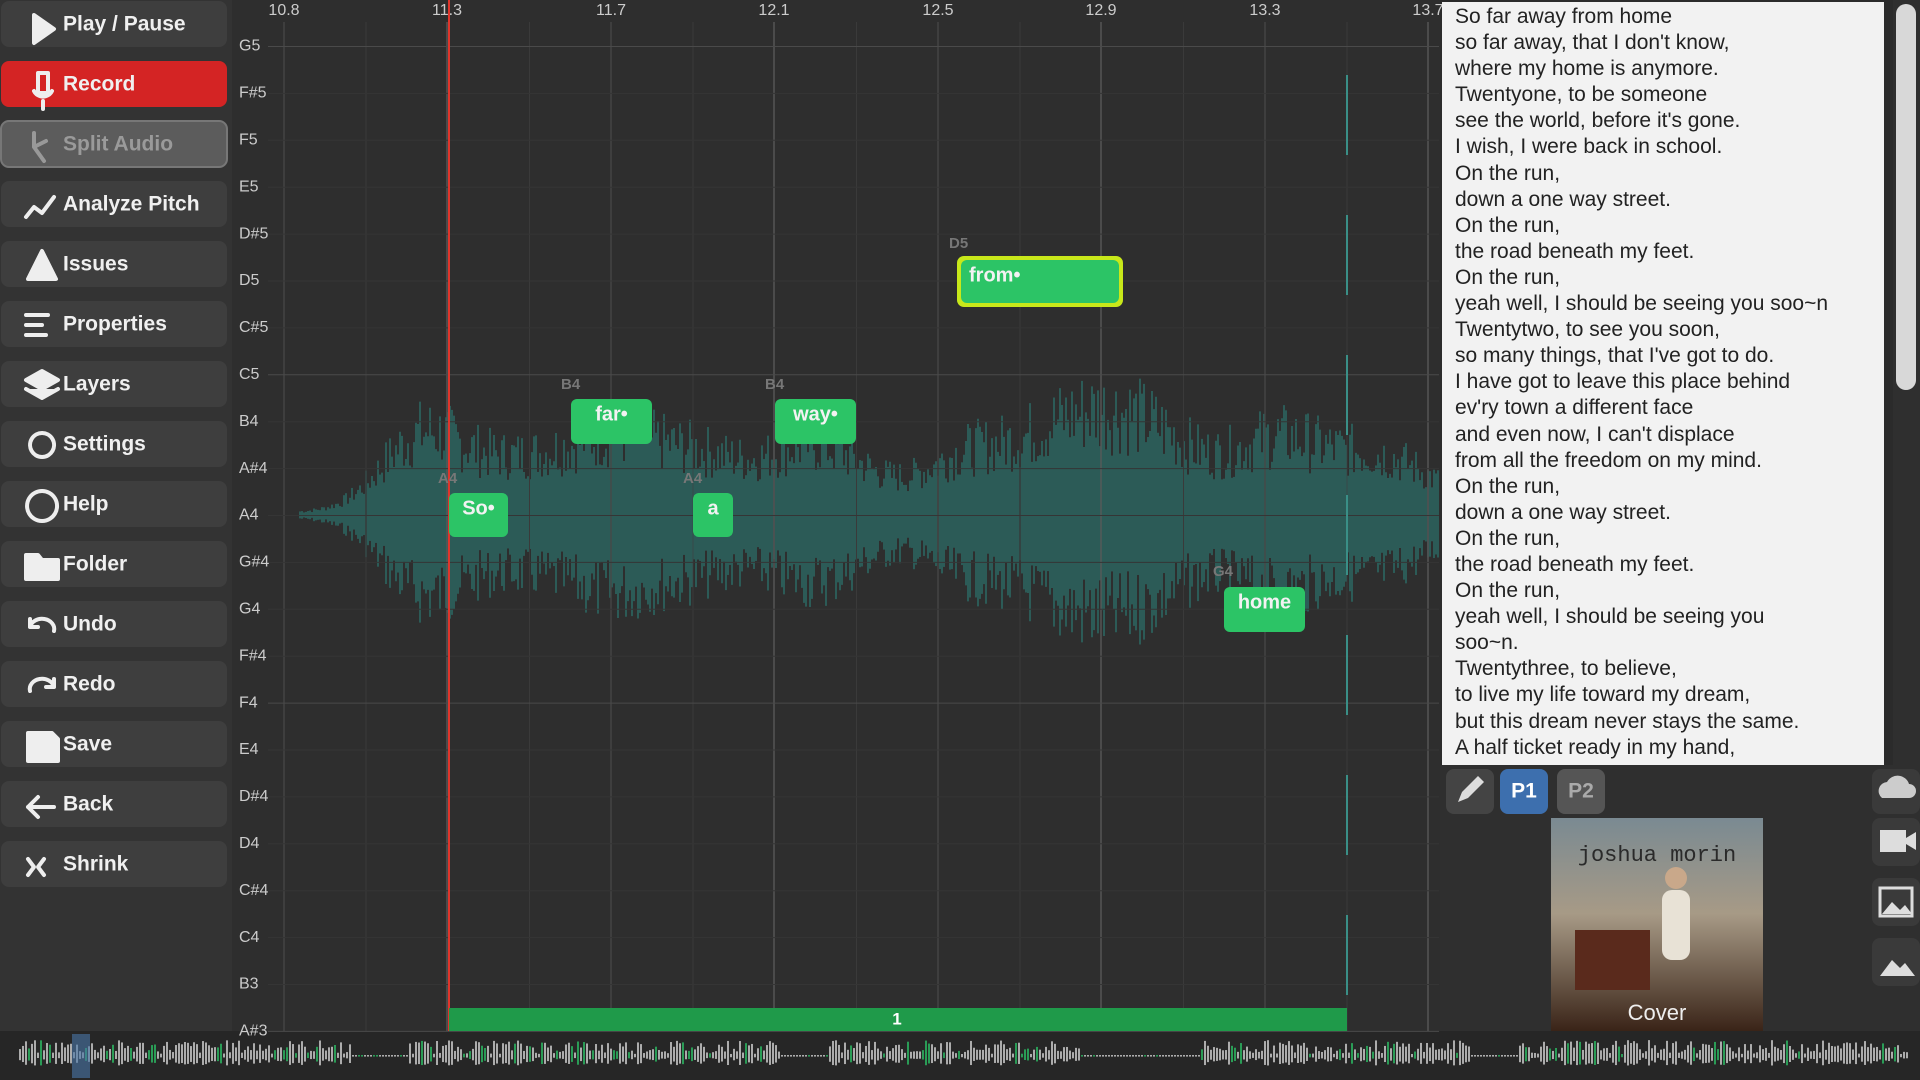  I want to click on scroll-thumb, so click(1906, 197).